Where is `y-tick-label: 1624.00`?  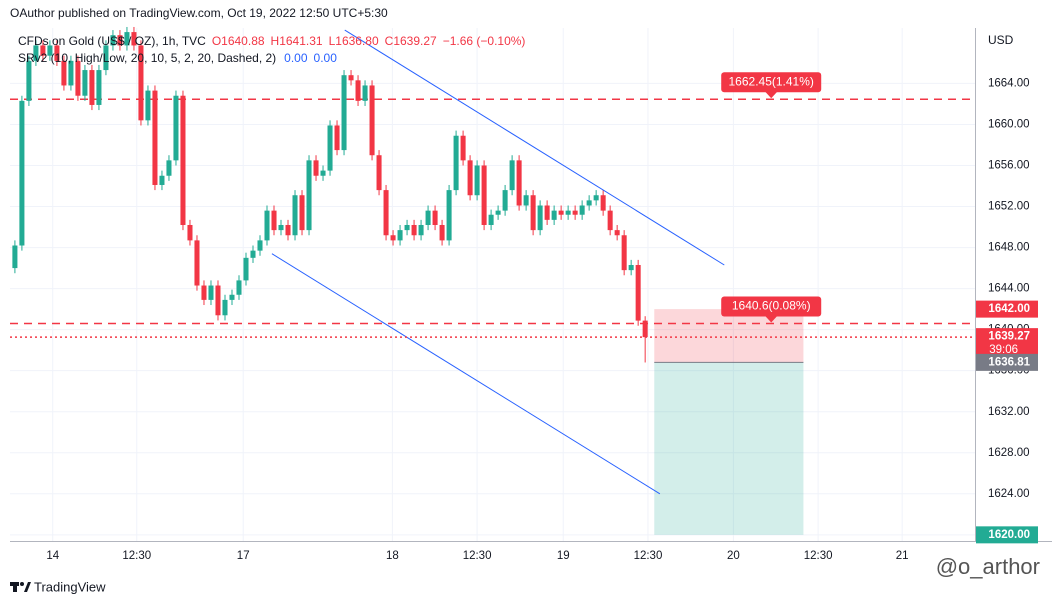 y-tick-label: 1624.00 is located at coordinates (1009, 494).